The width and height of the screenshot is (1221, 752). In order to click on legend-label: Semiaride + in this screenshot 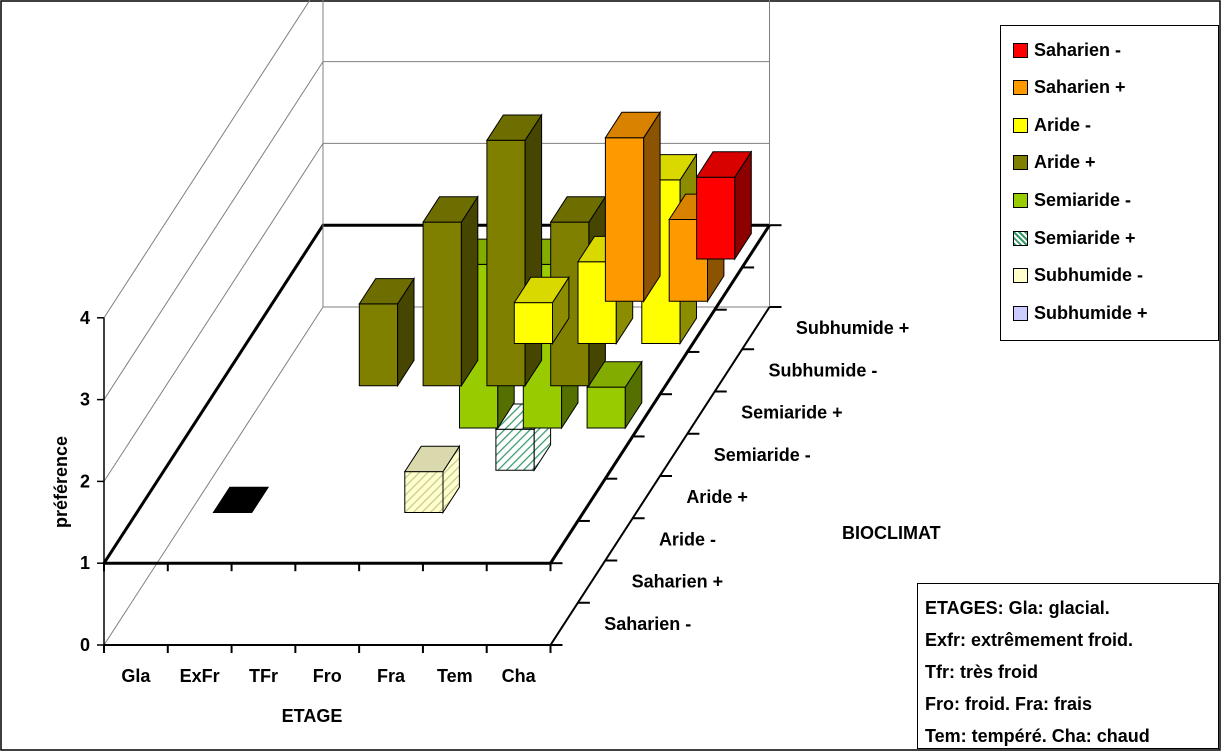, I will do `click(1085, 237)`.